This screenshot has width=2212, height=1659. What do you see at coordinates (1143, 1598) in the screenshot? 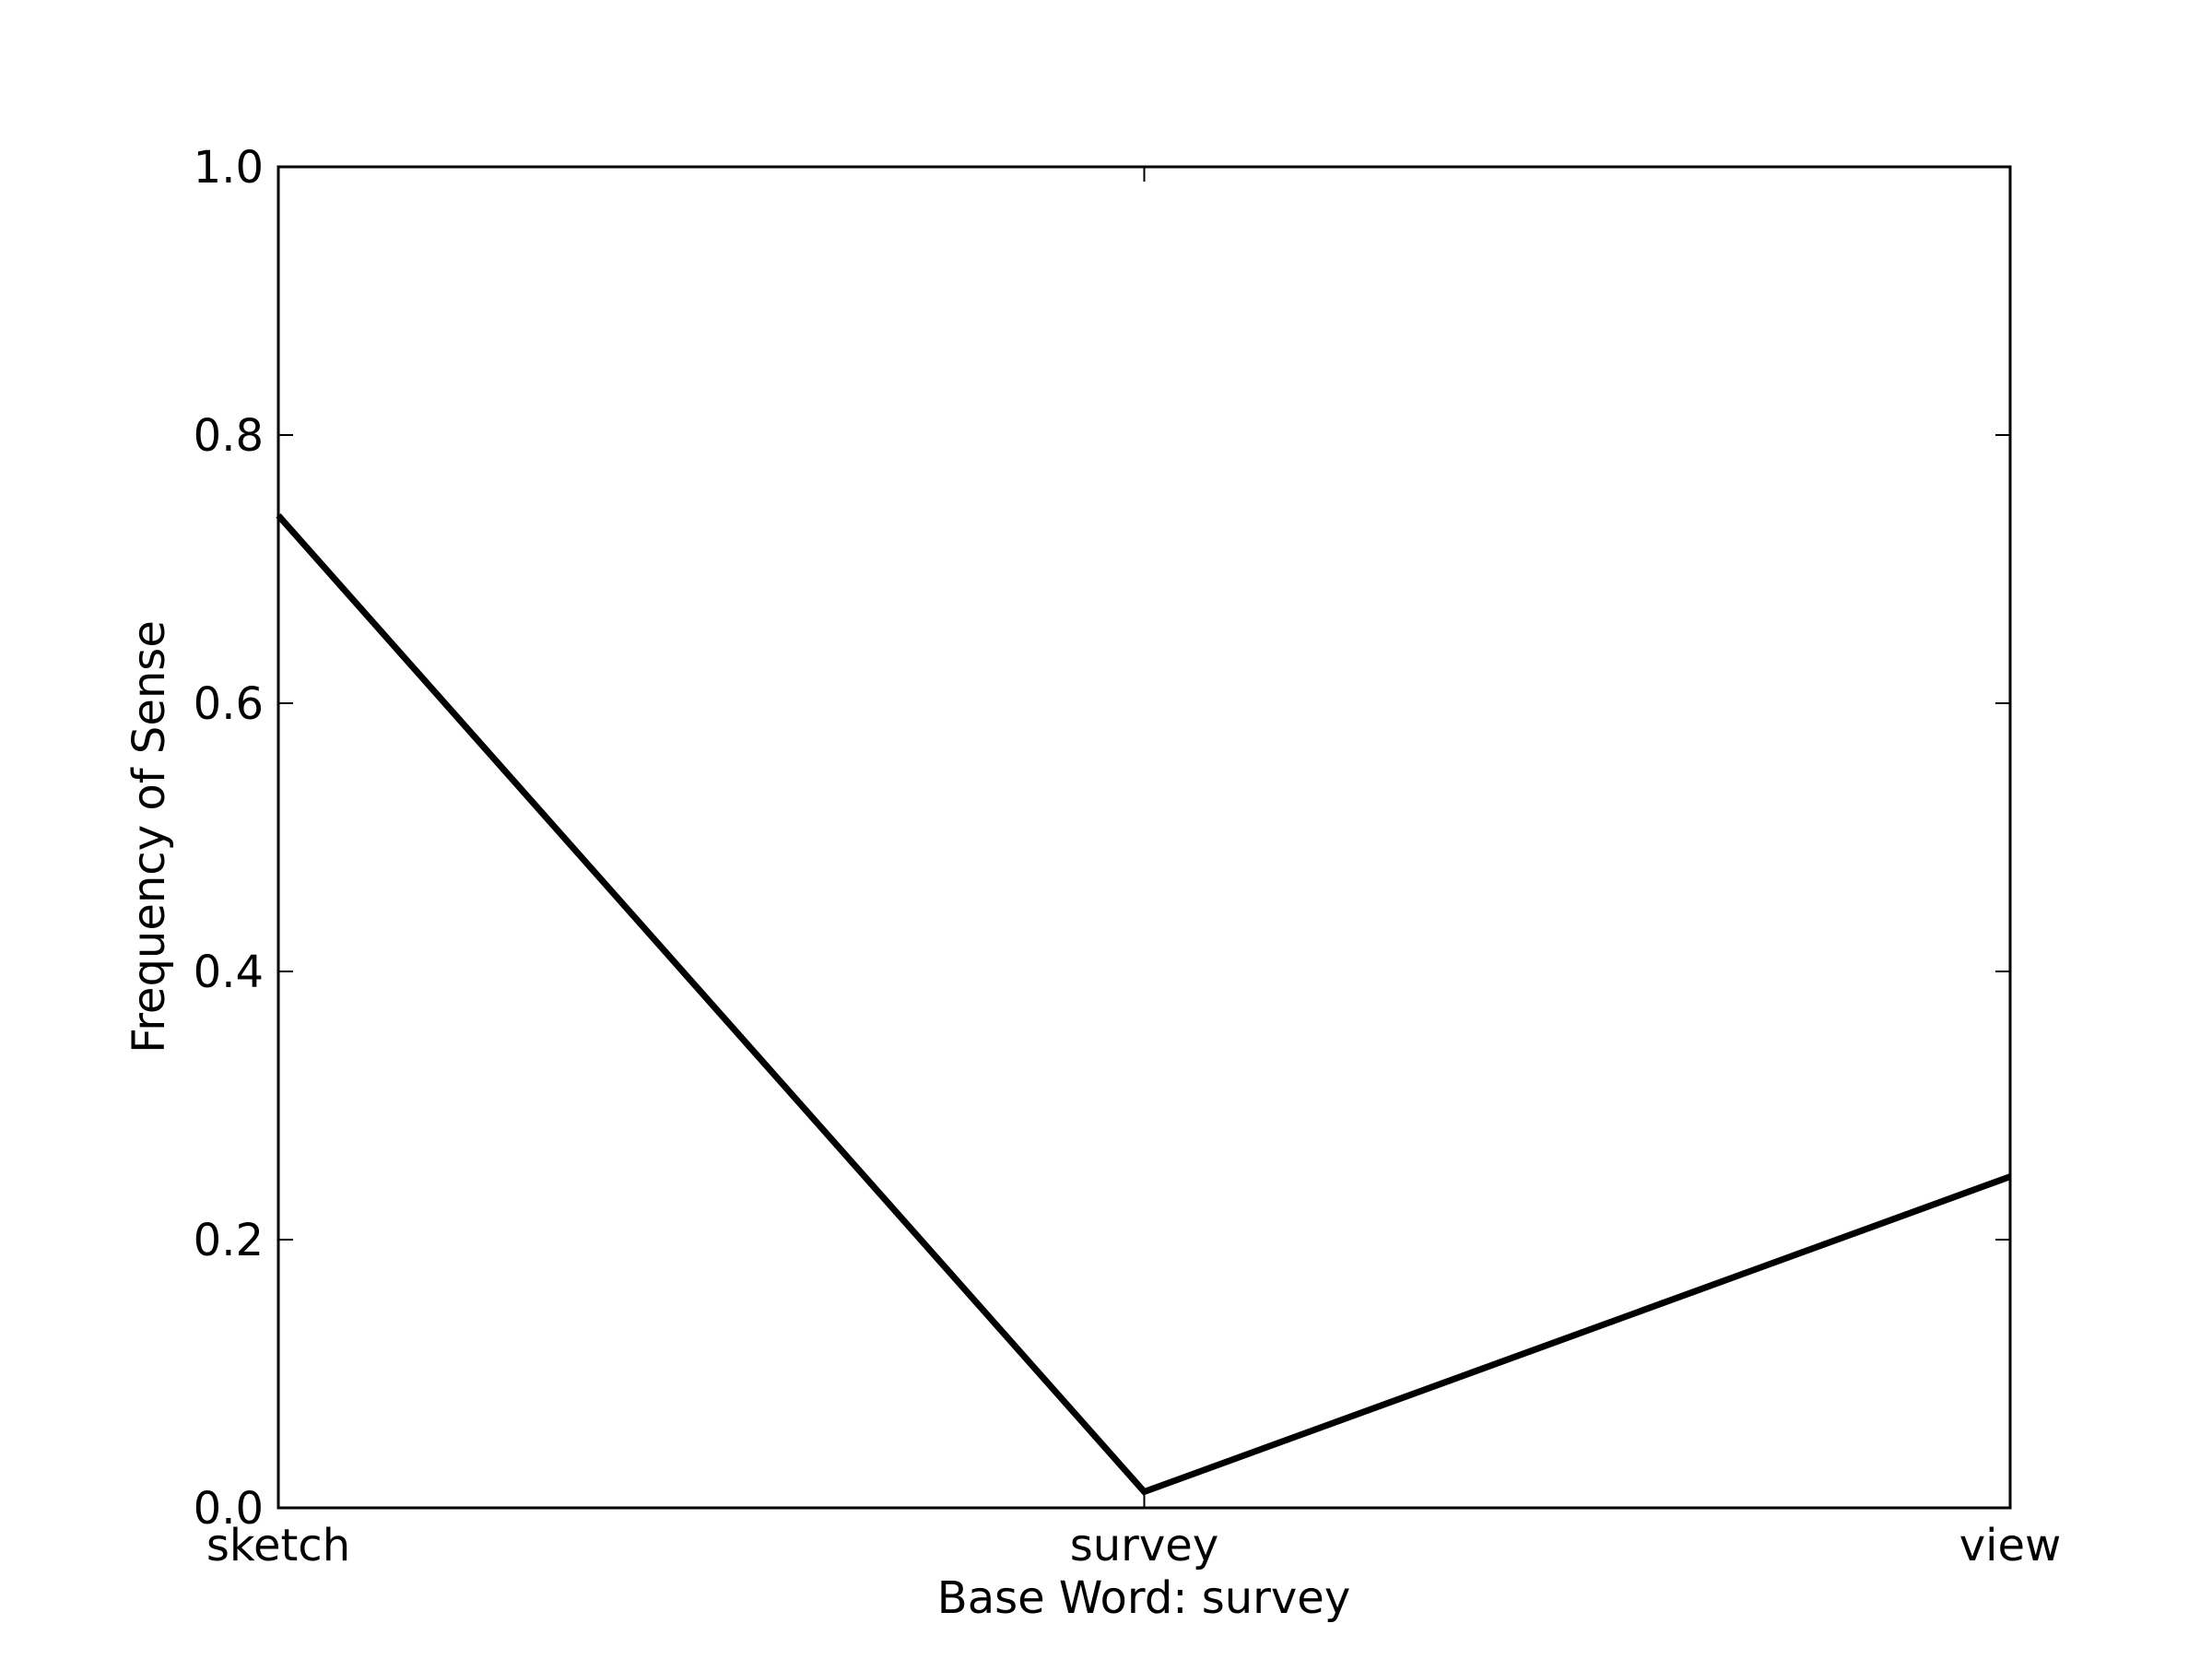
I see `x-axis-label: Base Word: survey` at bounding box center [1143, 1598].